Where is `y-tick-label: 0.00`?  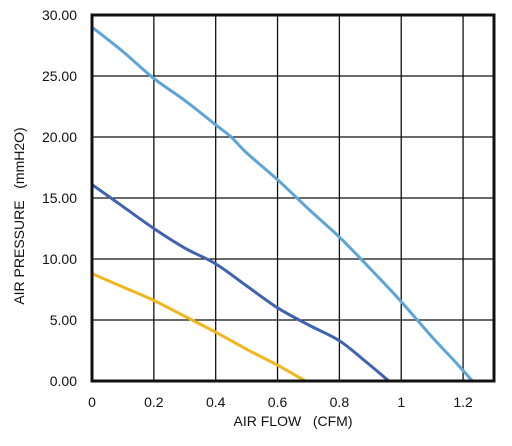 y-tick-label: 0.00 is located at coordinates (63, 381).